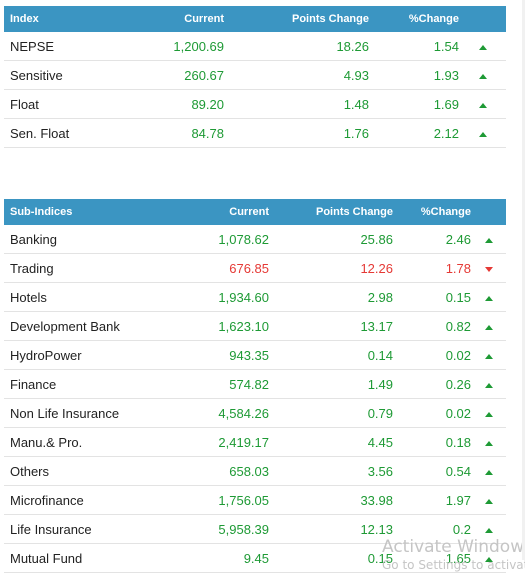 The width and height of the screenshot is (525, 582). Describe the element at coordinates (523, 280) in the screenshot. I see `scrollbar` at that location.